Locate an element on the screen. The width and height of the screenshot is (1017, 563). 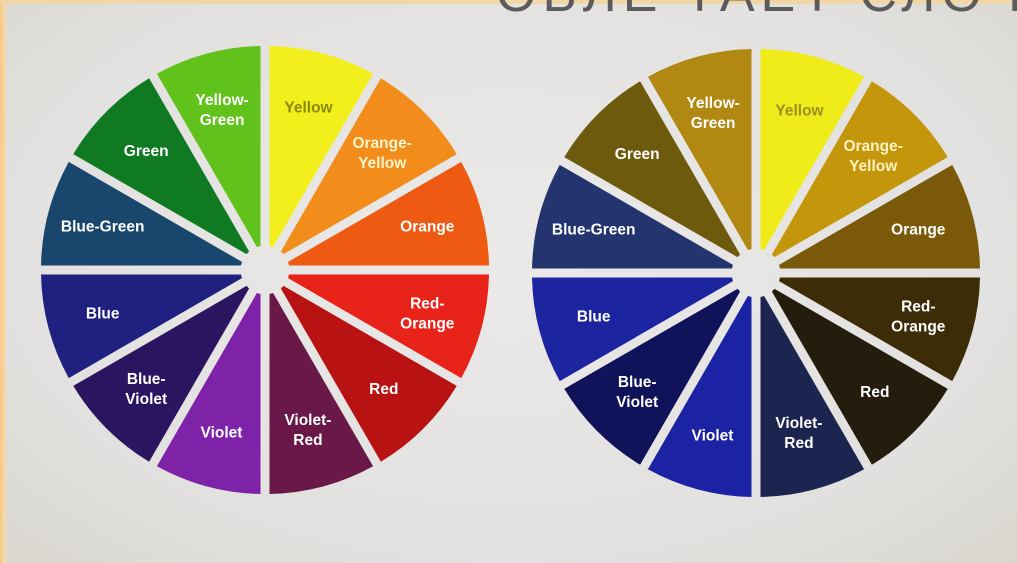
segment-label: Yellow is located at coordinates (308, 108).